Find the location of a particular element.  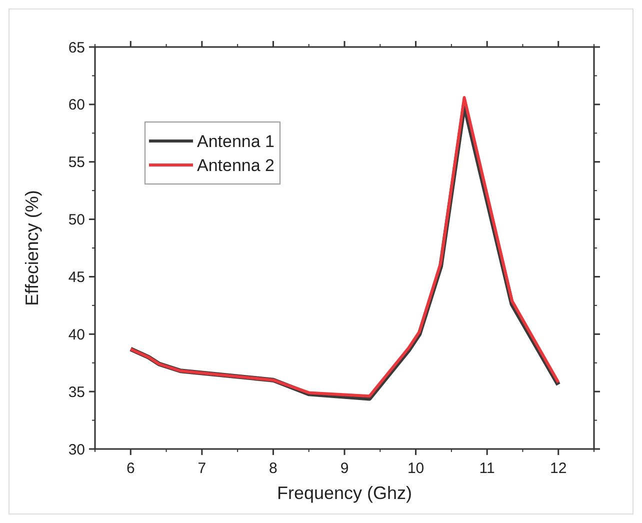

x-tick-label: 6 is located at coordinates (130, 468).